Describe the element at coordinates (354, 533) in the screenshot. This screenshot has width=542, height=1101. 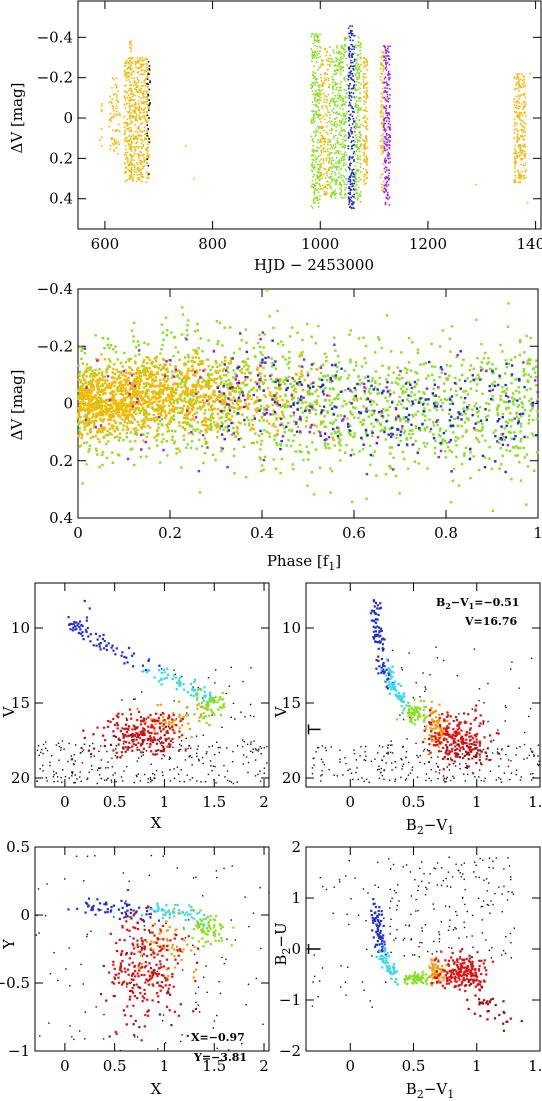
I see `x-tick-label: 0.6` at that location.